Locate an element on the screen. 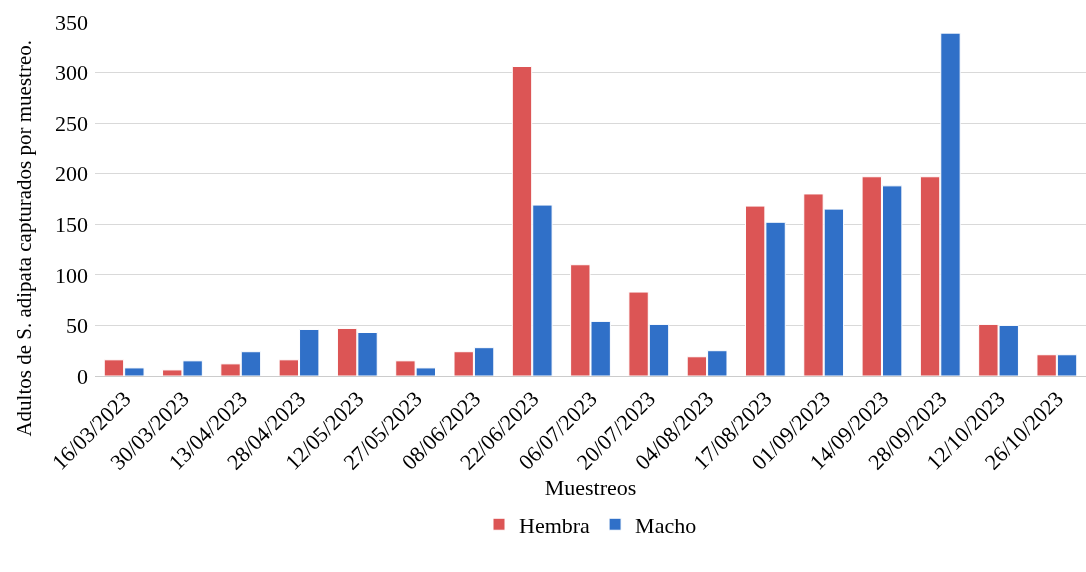  y-tick-label: 50 is located at coordinates (77, 326).